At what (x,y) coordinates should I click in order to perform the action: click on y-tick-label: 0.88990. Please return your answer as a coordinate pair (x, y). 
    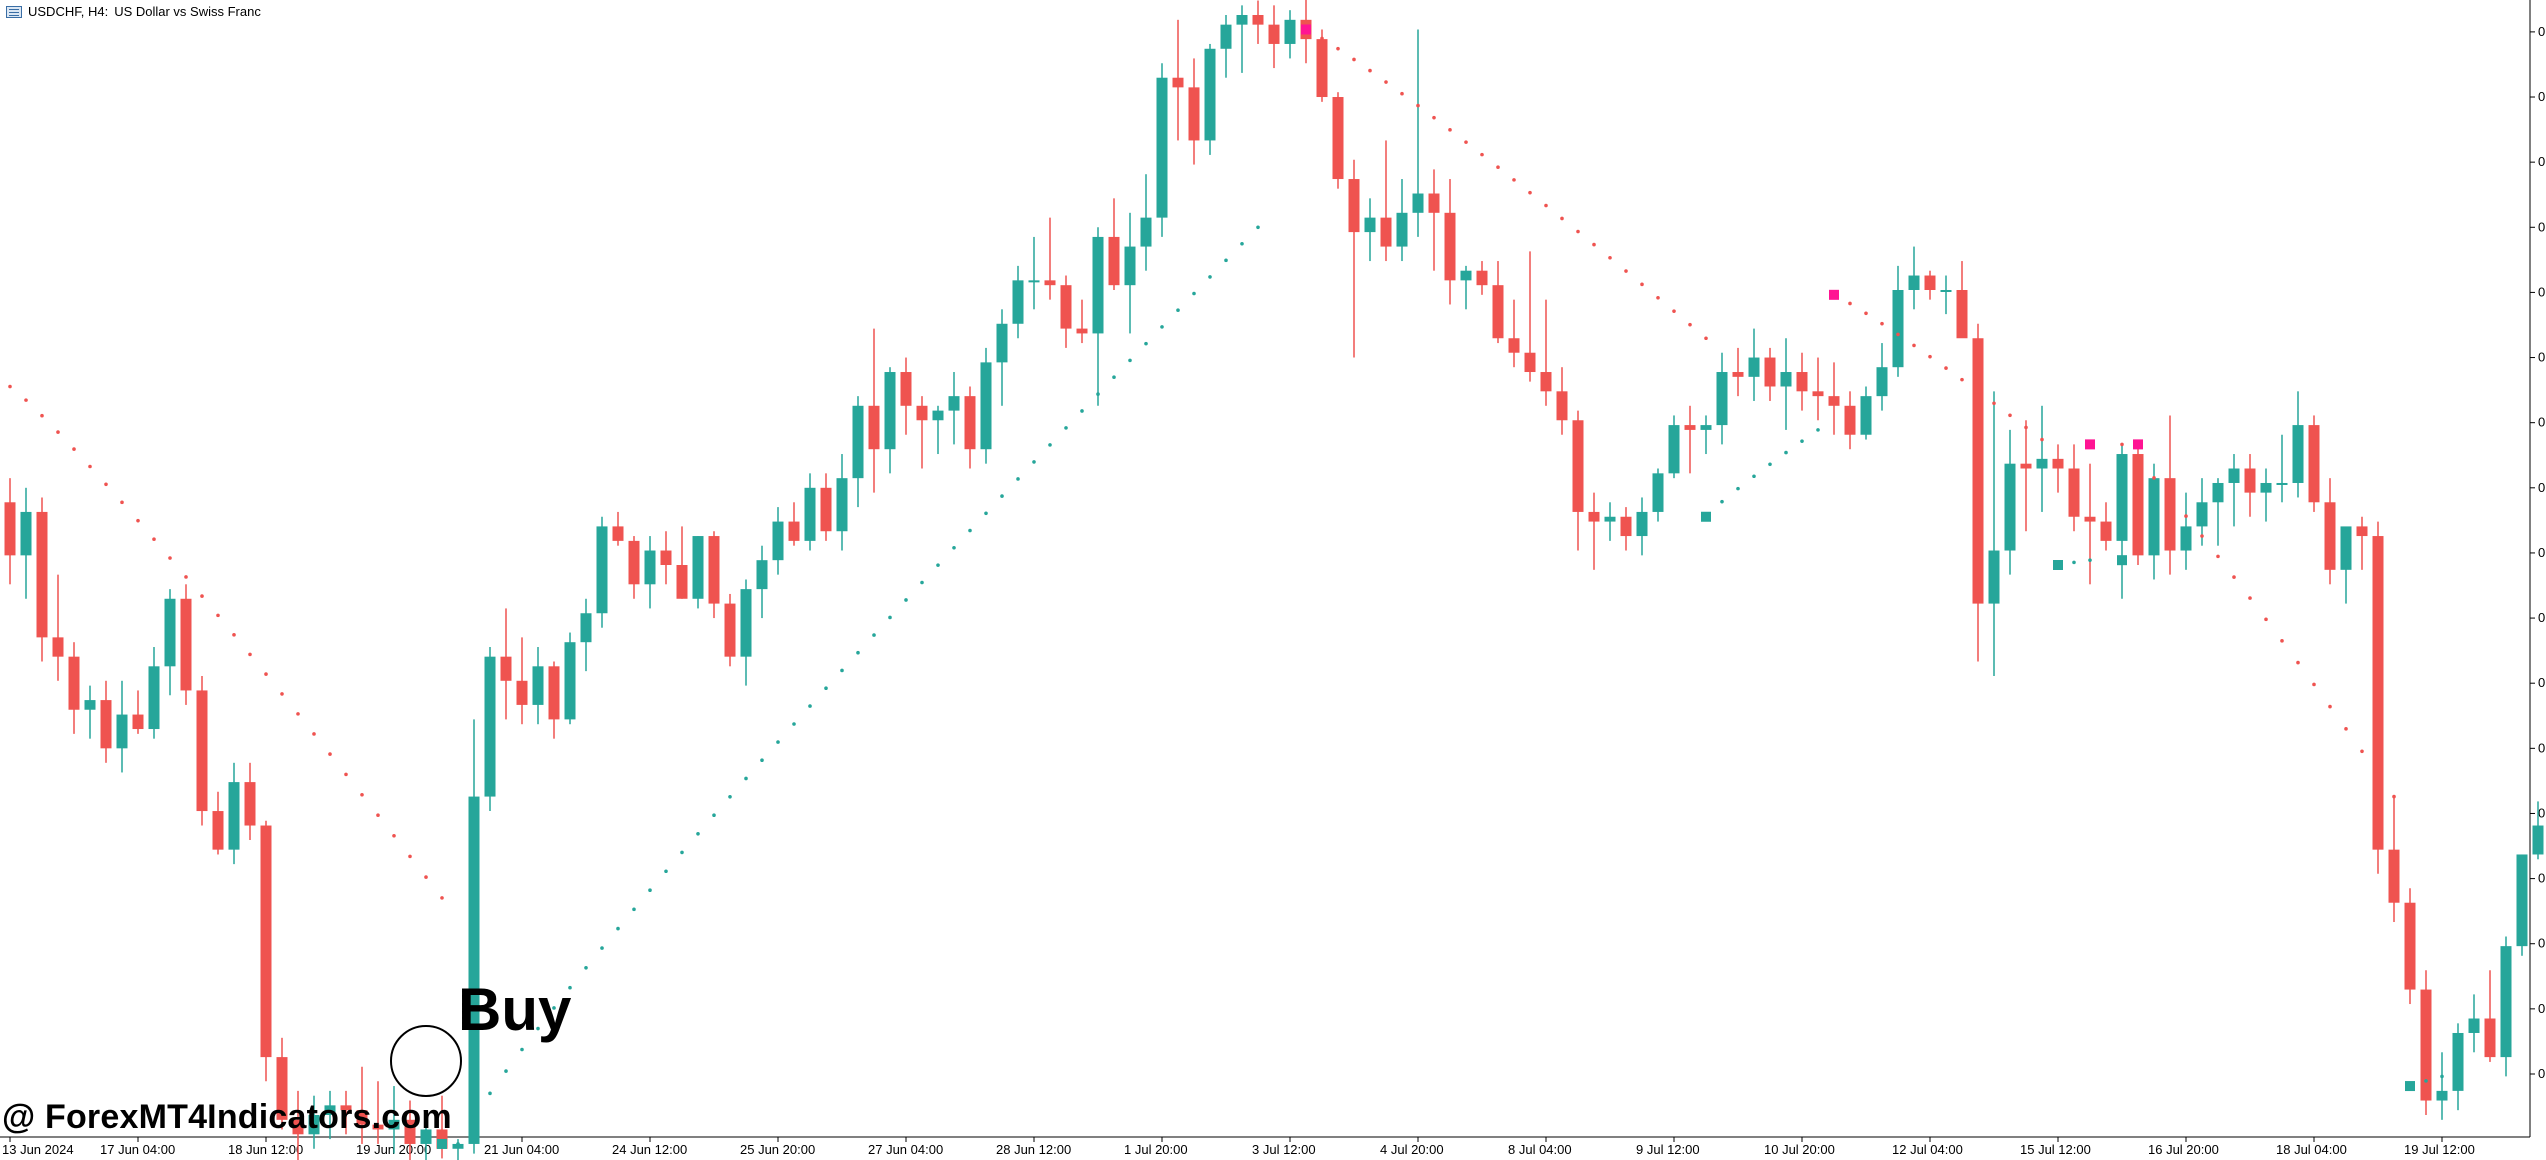
    Looking at the image, I should click on (2542, 747).